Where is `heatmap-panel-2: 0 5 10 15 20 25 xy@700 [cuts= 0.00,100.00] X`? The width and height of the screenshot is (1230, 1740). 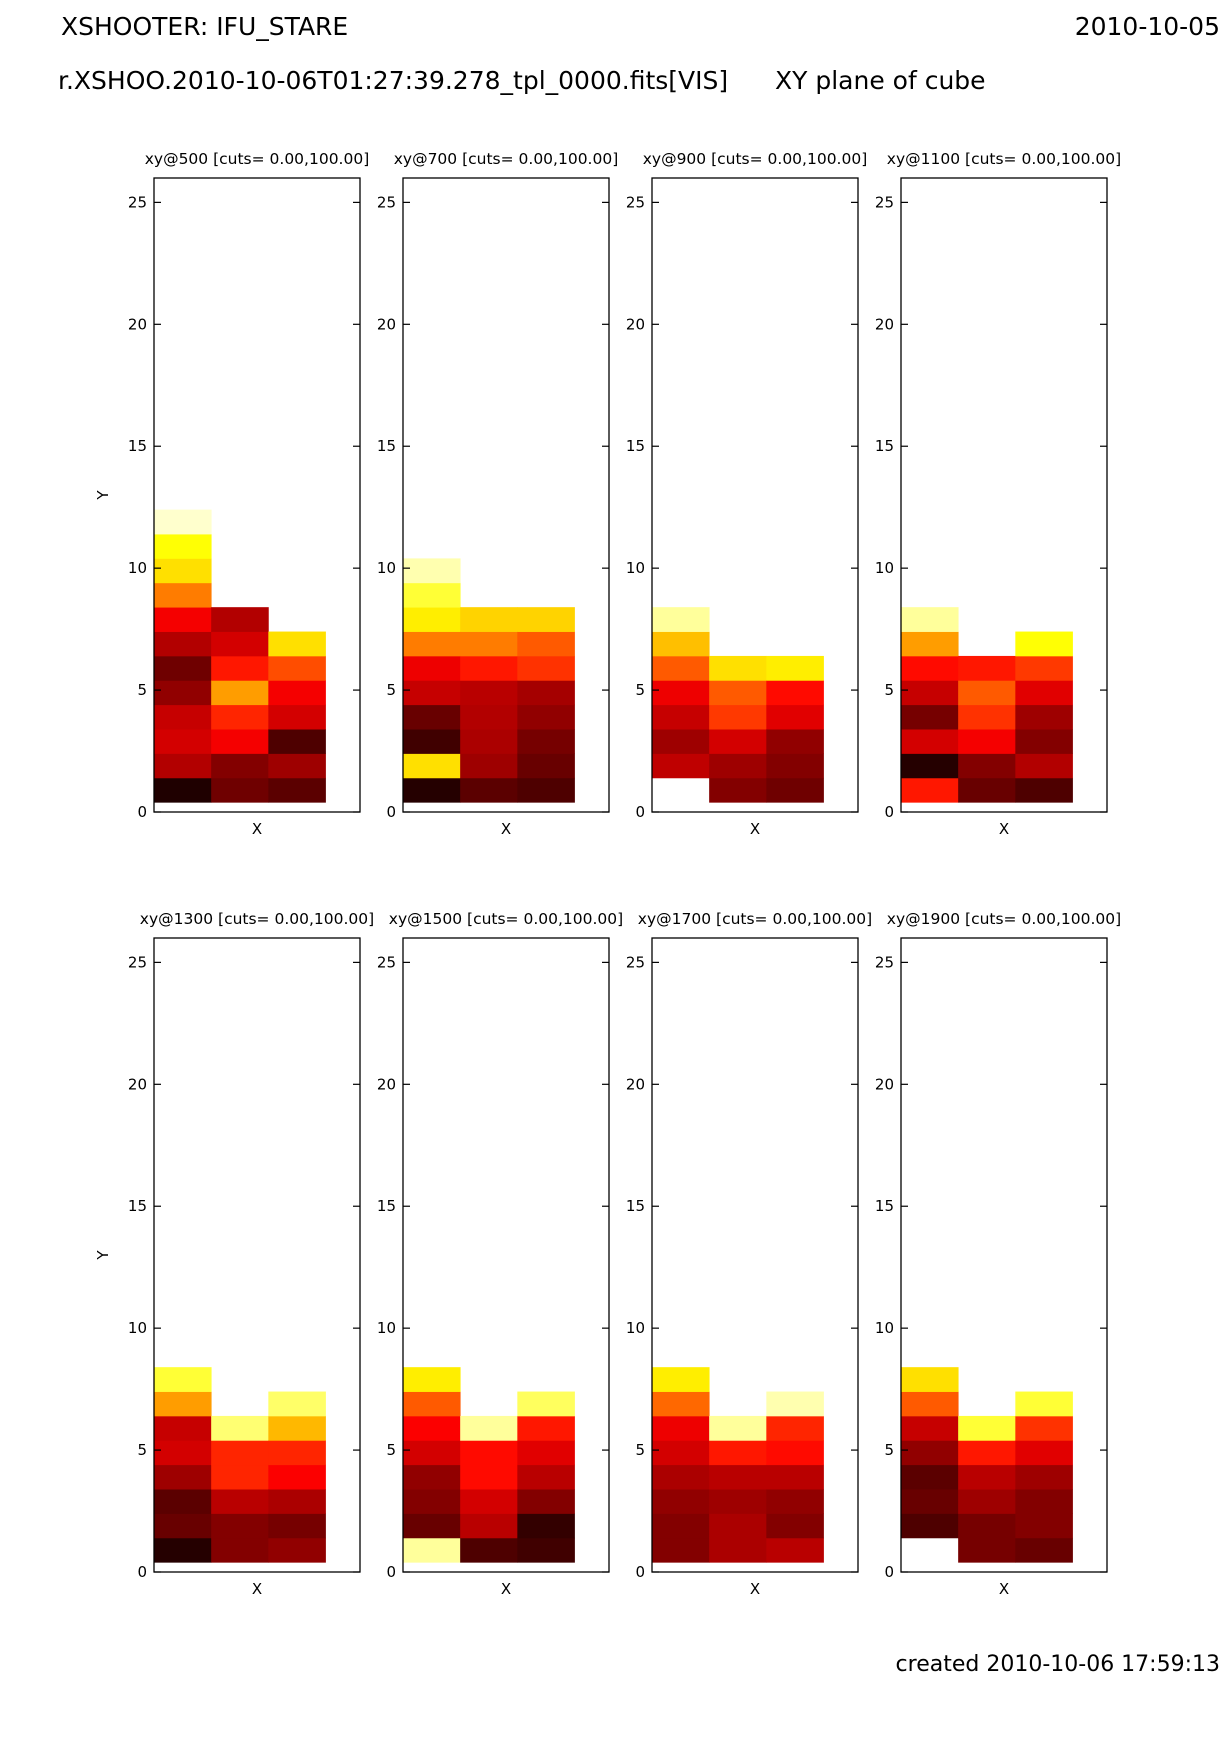
heatmap-panel-2: 0 5 10 15 20 25 xy@700 [cuts= 0.00,100.00] X is located at coordinates (497, 494).